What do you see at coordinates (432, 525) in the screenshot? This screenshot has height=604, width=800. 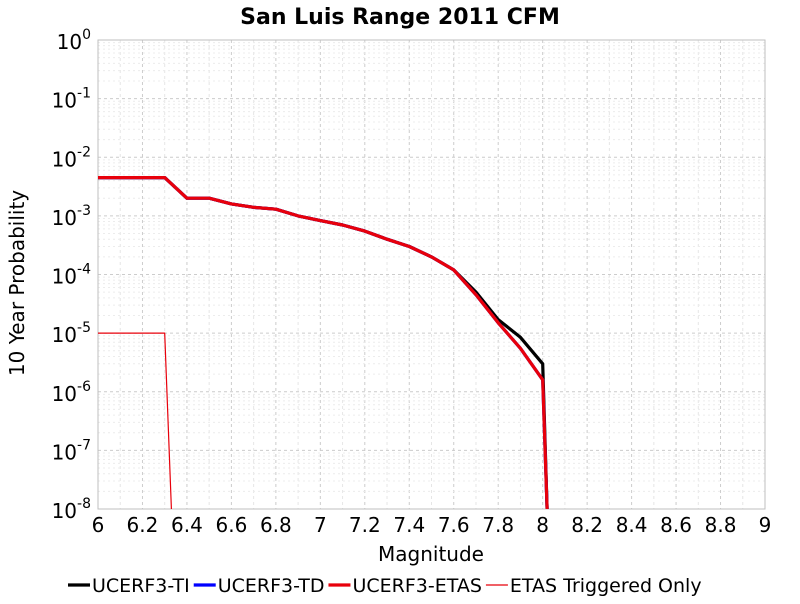 I see `x-axis-ticks: 6 6.2 6.4 6.6 6.8 7 7.2 7.4 7.6 7.8 8 8.2 8.4 8.6 8.8 9` at bounding box center [432, 525].